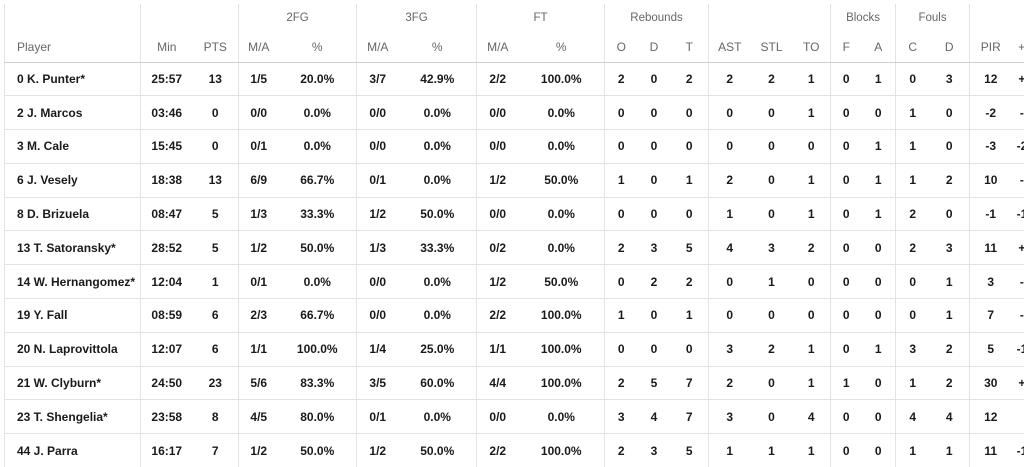 This screenshot has width=1024, height=467. I want to click on cell-player: 8 D. Brizuela, so click(72, 214).